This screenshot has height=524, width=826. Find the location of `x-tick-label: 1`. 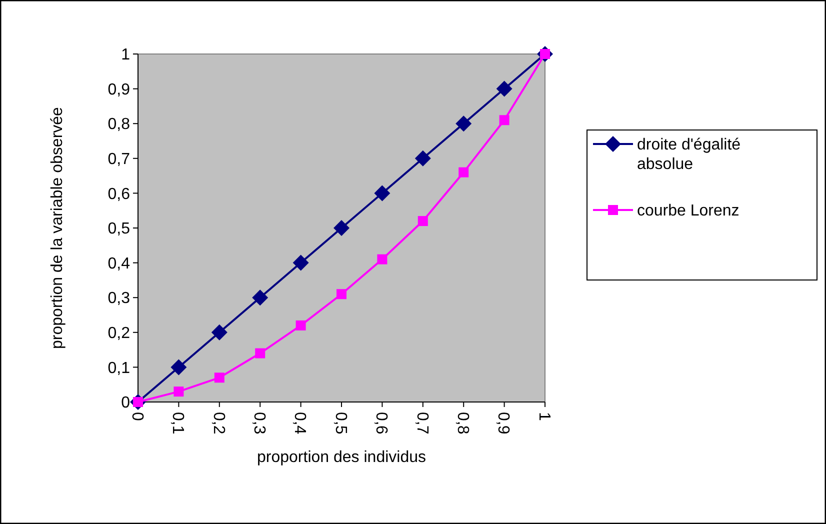

x-tick-label: 1 is located at coordinates (543, 416).